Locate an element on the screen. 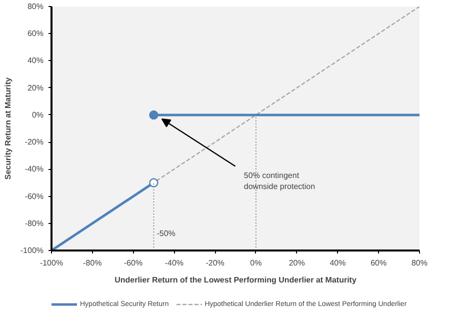 The image size is (458, 335). x-tick-label: -80% is located at coordinates (92, 263).